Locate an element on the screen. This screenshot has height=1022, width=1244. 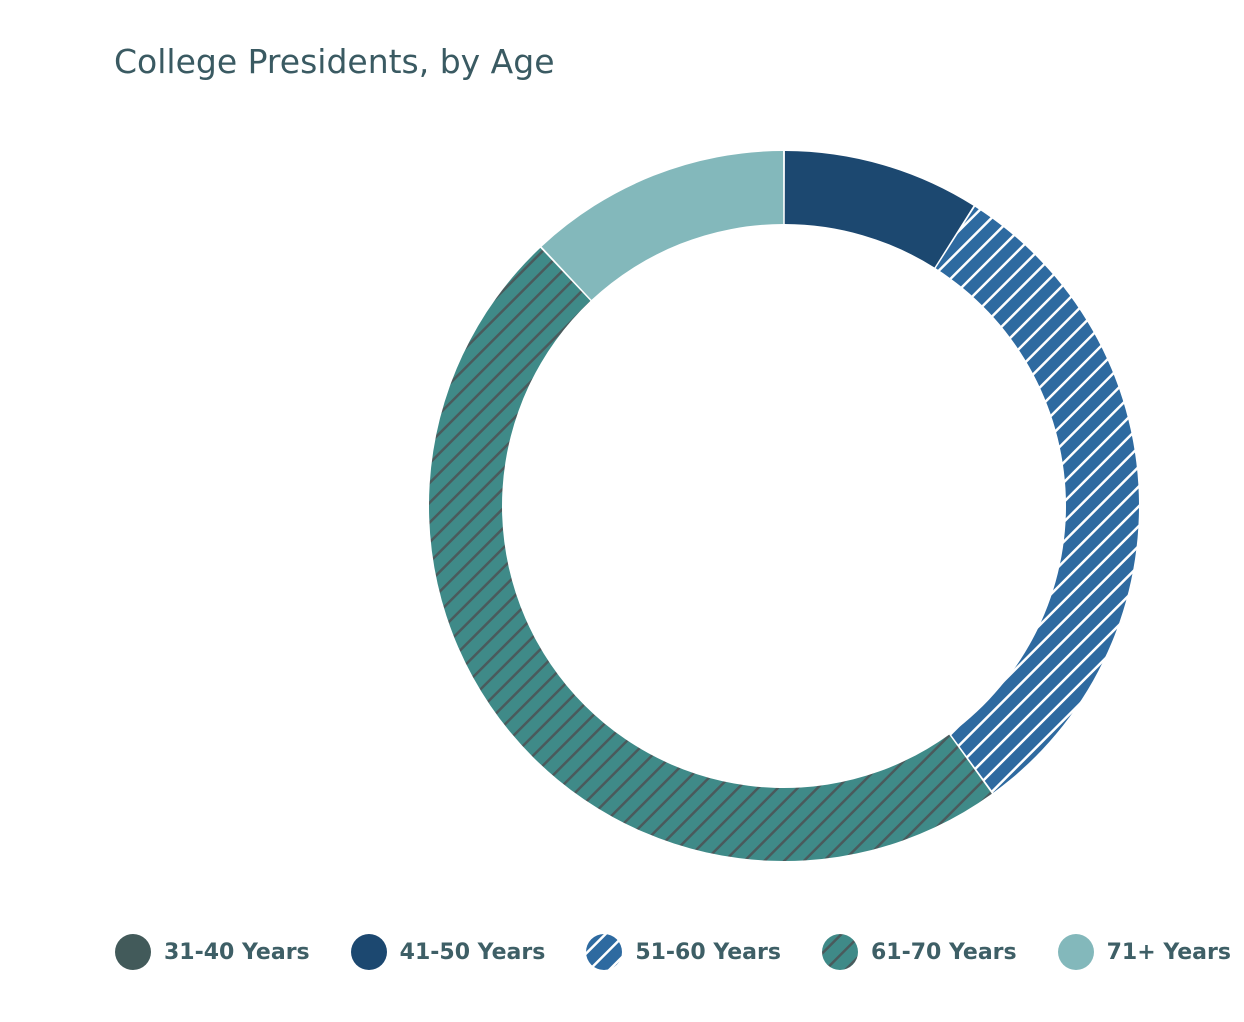
legend-label: 61-70 Years is located at coordinates (943, 952).